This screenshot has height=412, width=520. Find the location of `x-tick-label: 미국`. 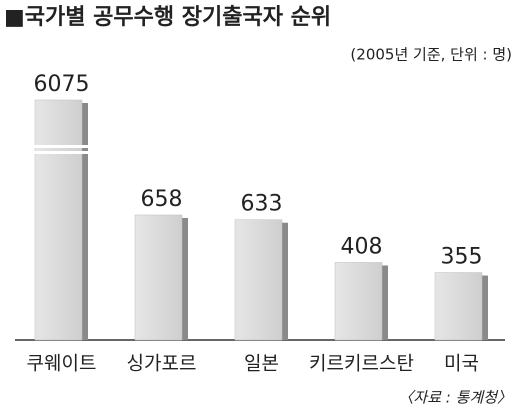

x-tick-label: 미국 is located at coordinates (461, 364).